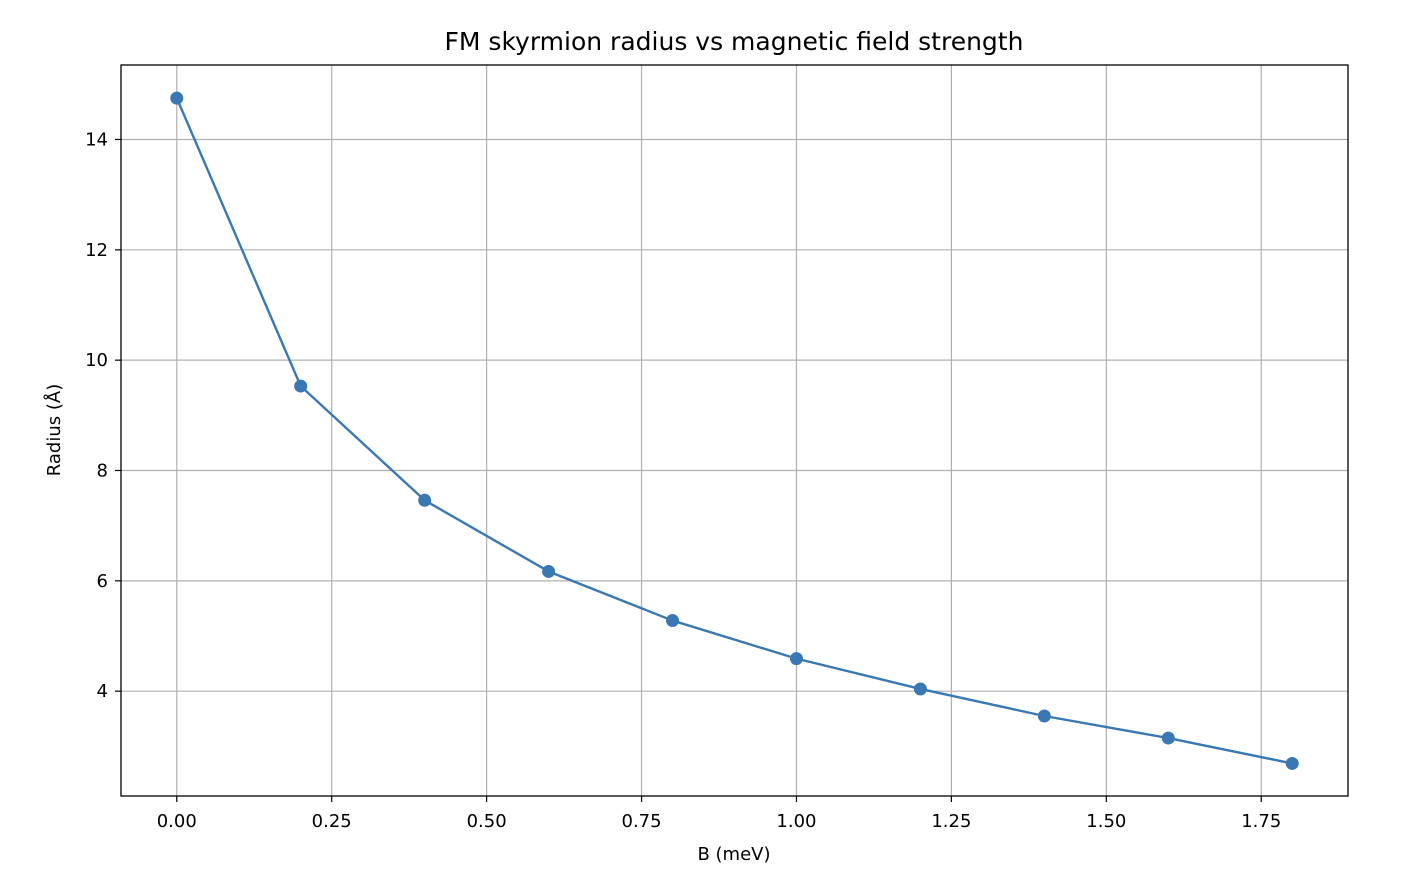  Describe the element at coordinates (1106, 821) in the screenshot. I see `x-tick-label: 1.50` at that location.